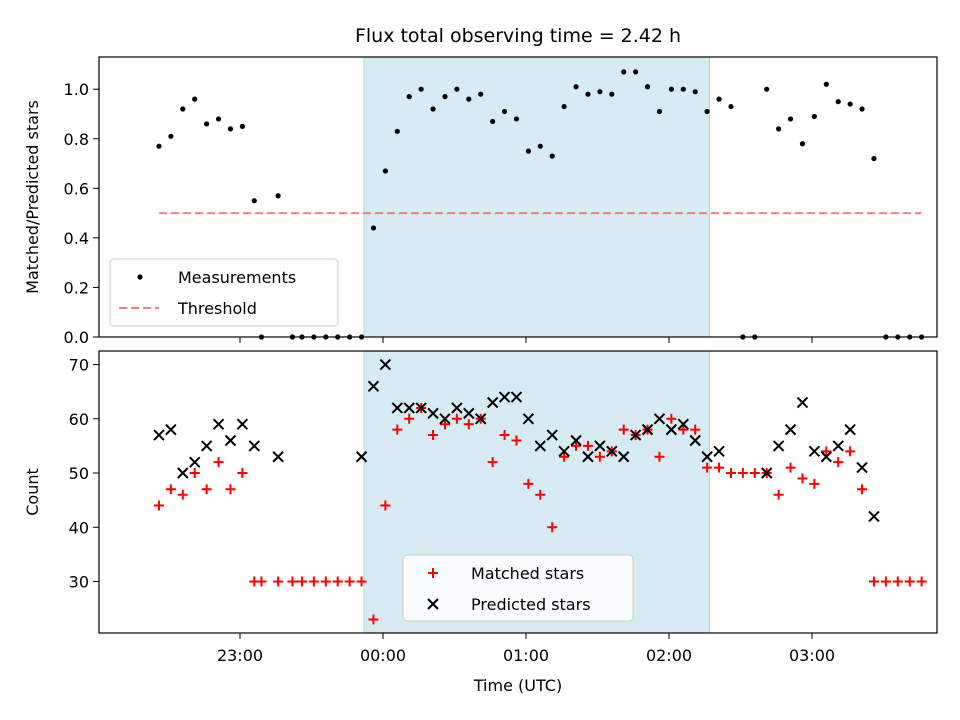  What do you see at coordinates (79, 527) in the screenshot?
I see `y-tick-label: 40` at bounding box center [79, 527].